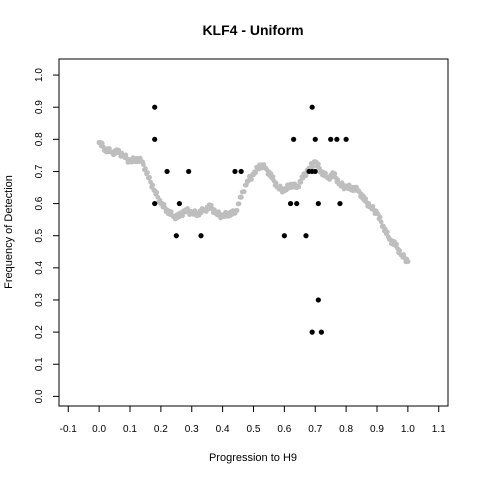 The width and height of the screenshot is (480, 480). I want to click on y-tick-label: 0.9, so click(39, 107).